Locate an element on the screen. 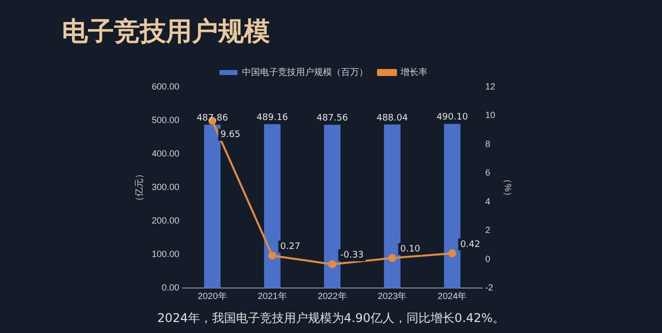 This screenshot has width=662, height=333. legend-label: 增长率 is located at coordinates (414, 71).